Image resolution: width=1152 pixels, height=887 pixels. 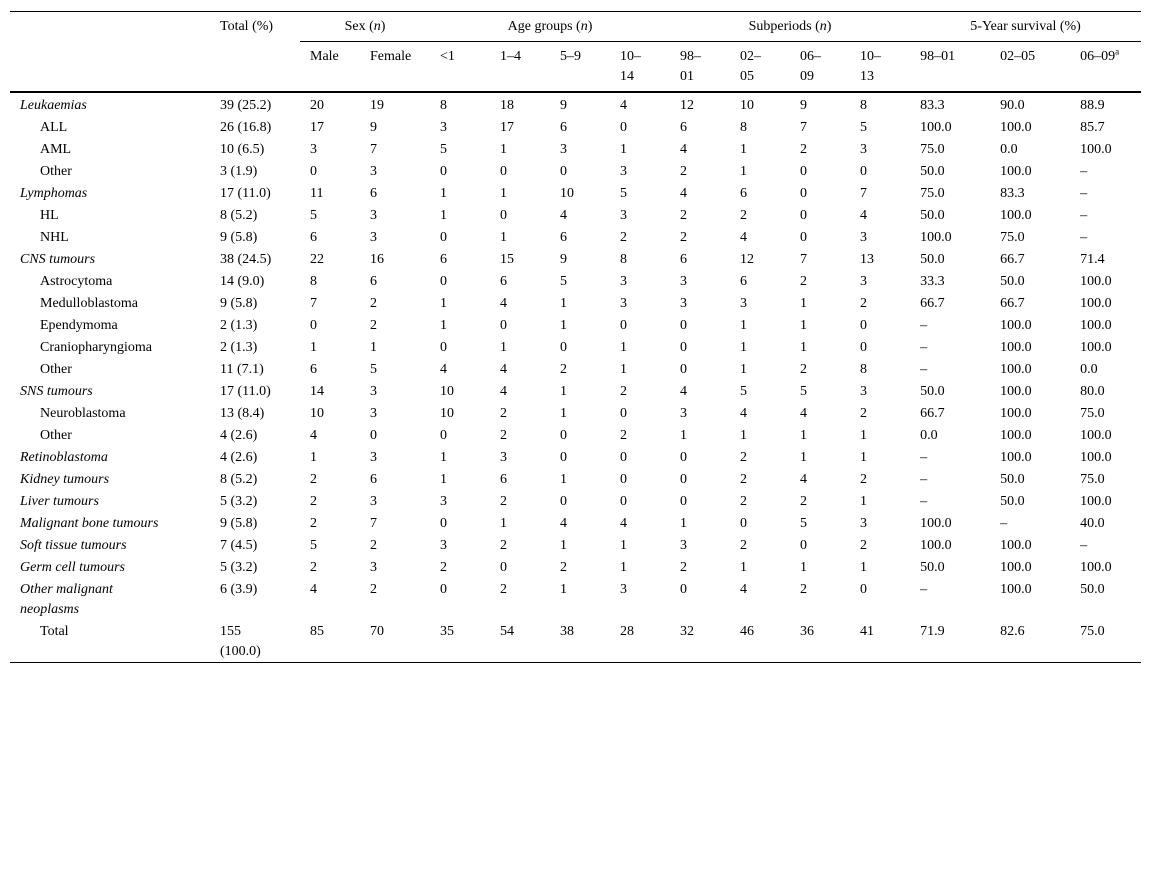 I want to click on row-label-text: Germ cell tumours, so click(x=72, y=567).